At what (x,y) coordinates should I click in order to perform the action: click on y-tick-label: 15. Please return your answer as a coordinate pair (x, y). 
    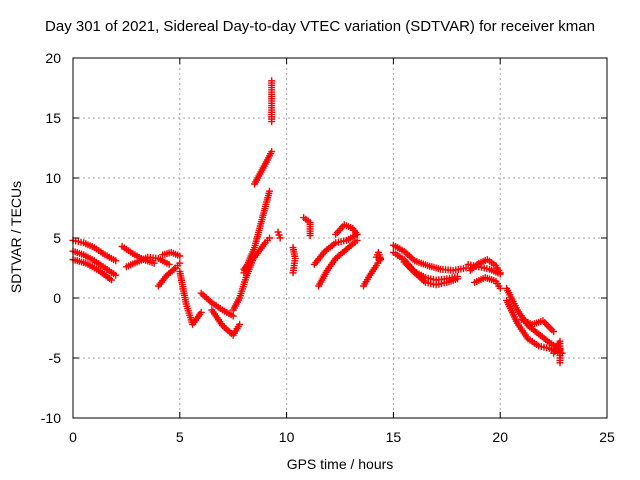
    Looking at the image, I should click on (53, 118).